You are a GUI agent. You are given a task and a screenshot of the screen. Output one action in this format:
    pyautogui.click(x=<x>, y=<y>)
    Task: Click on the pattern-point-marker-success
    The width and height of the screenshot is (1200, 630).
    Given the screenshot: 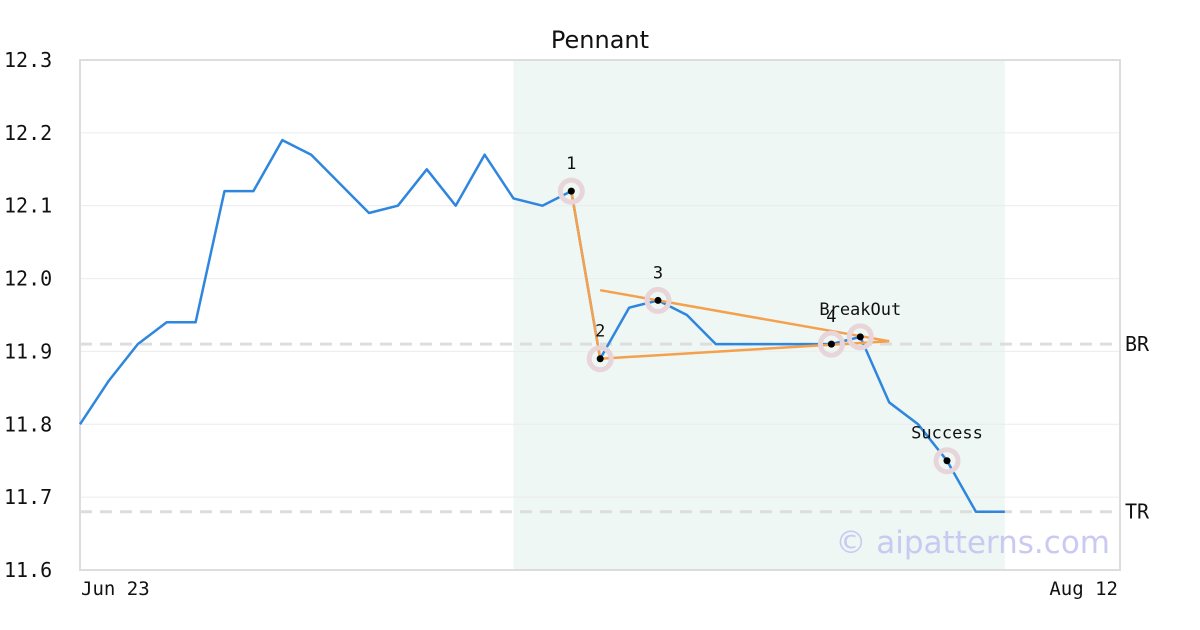 What is the action you would take?
    pyautogui.click(x=947, y=461)
    